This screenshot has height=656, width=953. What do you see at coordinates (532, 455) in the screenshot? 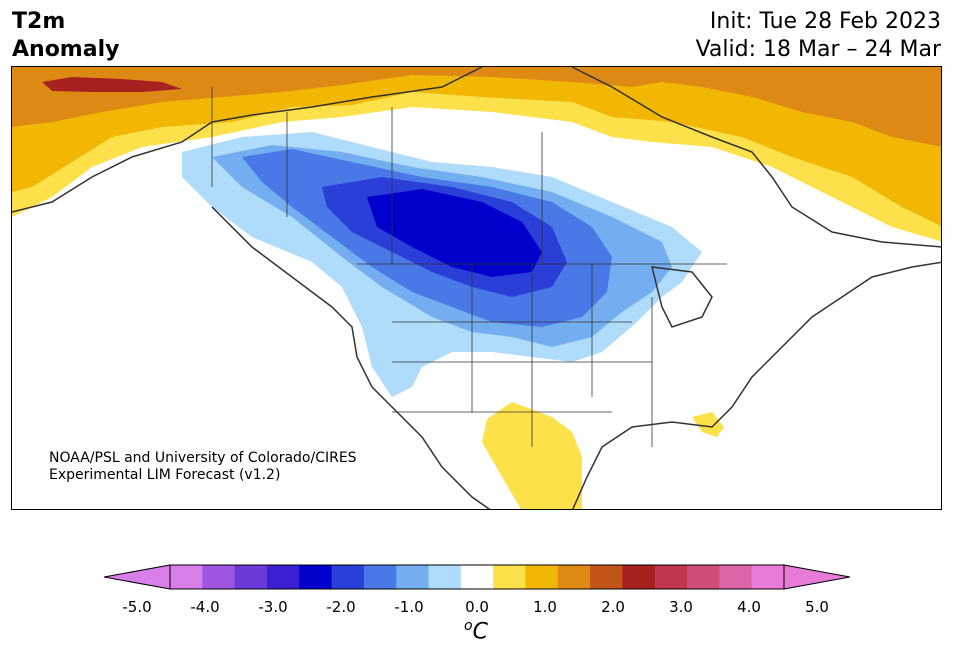
I see `warm-region-mexico` at bounding box center [532, 455].